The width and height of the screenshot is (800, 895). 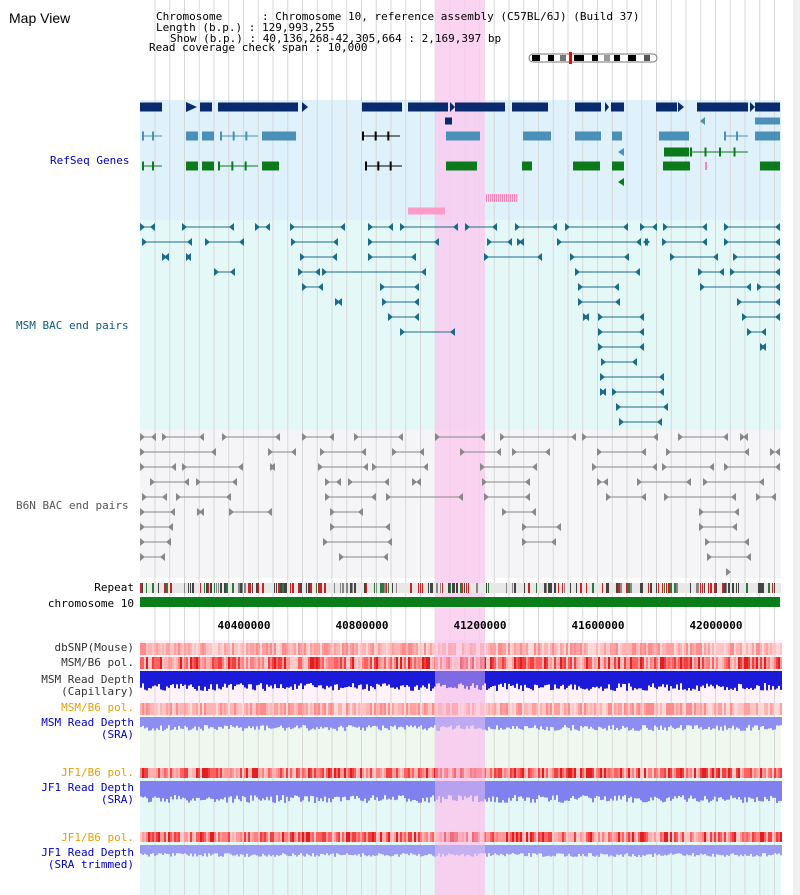 I want to click on data-track-label-jf1-b6-pol: JF1/B6 pol., so click(x=97, y=772).